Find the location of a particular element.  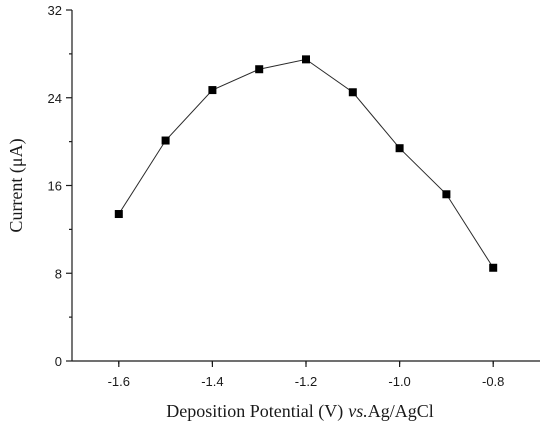

y-tick-label: 32 is located at coordinates (55, 10).